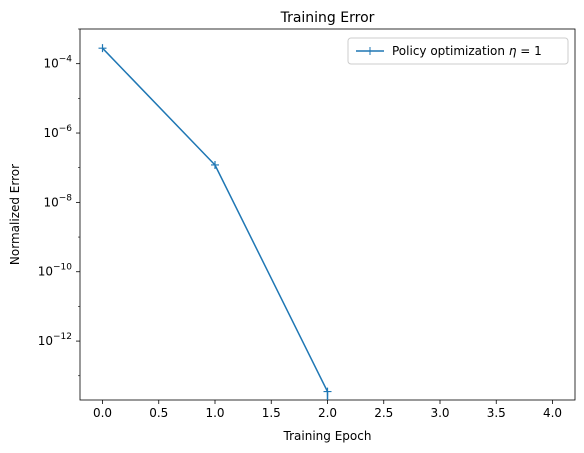 Image resolution: width=584 pixels, height=453 pixels. What do you see at coordinates (102, 413) in the screenshot?
I see `x-tick-label: 0.0` at bounding box center [102, 413].